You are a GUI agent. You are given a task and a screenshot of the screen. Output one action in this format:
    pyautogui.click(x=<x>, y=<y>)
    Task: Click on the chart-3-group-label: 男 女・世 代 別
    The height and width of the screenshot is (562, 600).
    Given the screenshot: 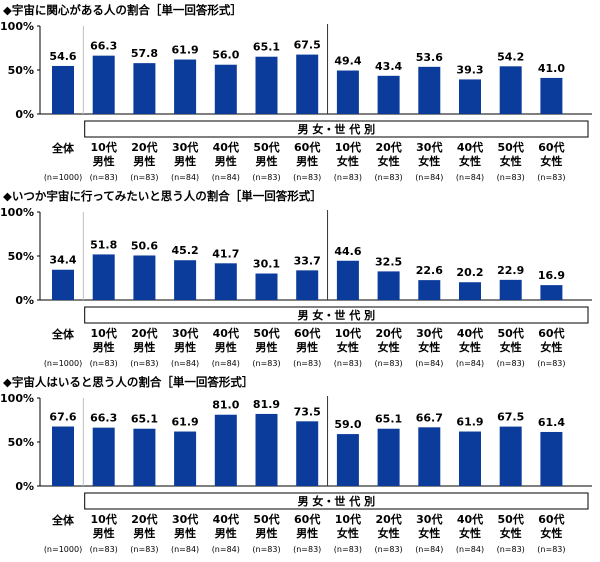 What is the action you would take?
    pyautogui.click(x=337, y=501)
    